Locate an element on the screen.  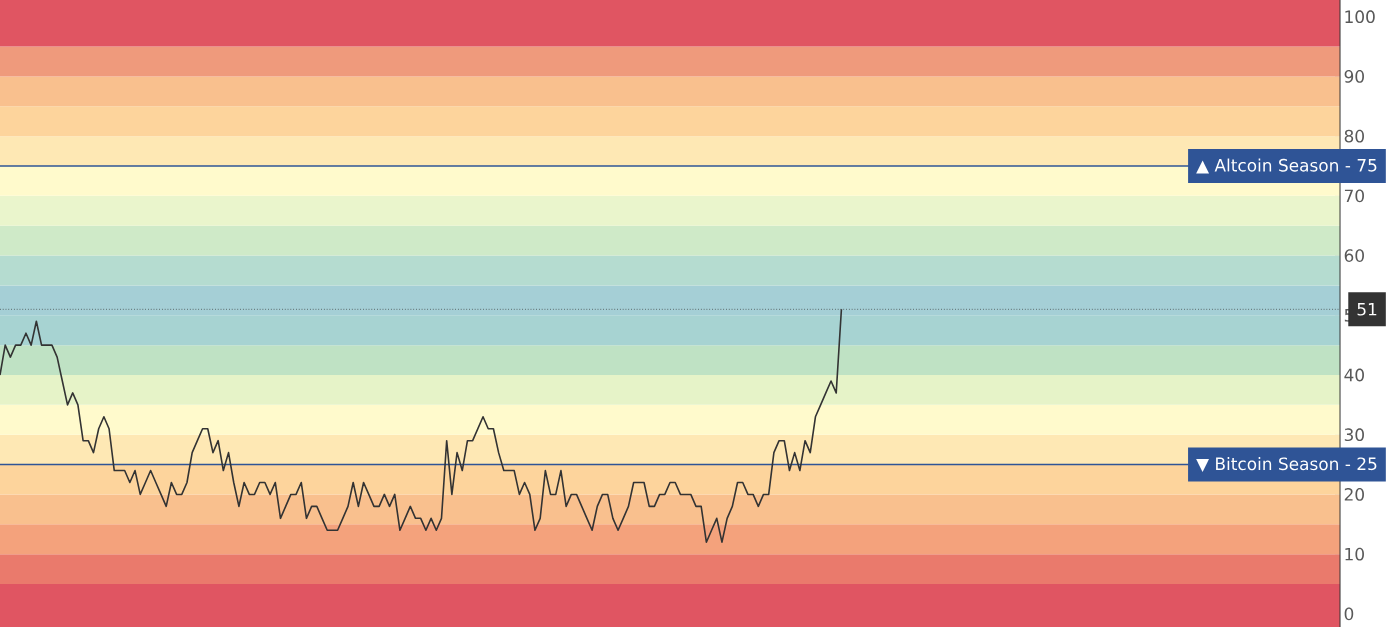
y-tick-label: 90 is located at coordinates (1354, 76).